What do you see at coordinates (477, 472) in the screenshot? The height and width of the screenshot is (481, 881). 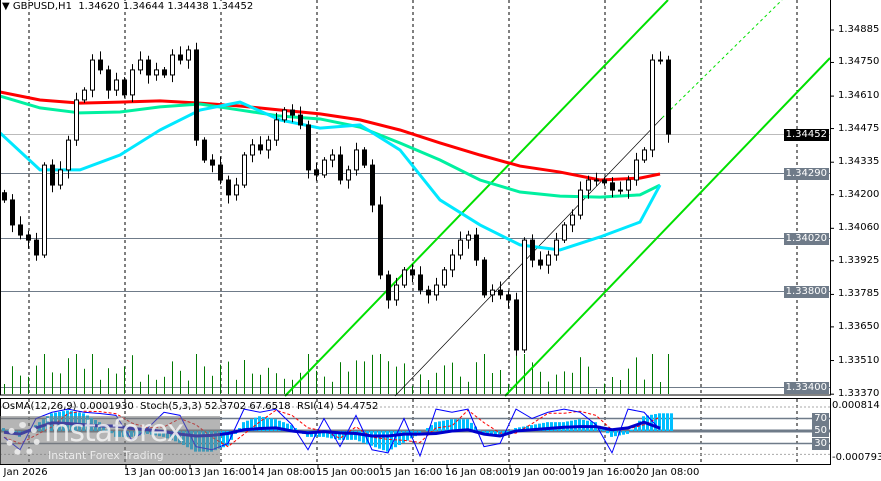 I see `time-label: 16 Jan 08:00` at bounding box center [477, 472].